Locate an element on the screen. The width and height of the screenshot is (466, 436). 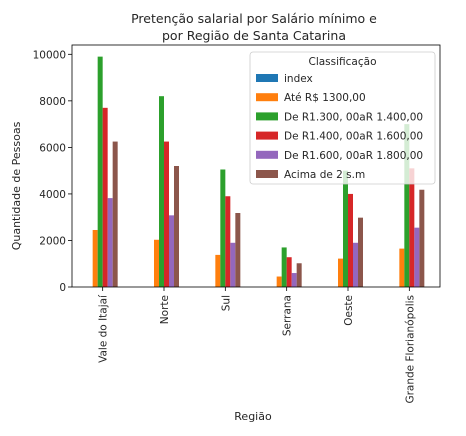
y-axis-label: Quantidade de Pessoas is located at coordinates (16, 185).